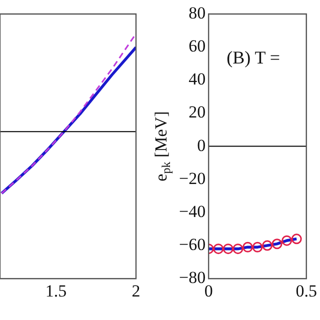 The height and width of the screenshot is (320, 320). Describe the element at coordinates (197, 112) in the screenshot. I see `y-tick-label: 20` at that location.